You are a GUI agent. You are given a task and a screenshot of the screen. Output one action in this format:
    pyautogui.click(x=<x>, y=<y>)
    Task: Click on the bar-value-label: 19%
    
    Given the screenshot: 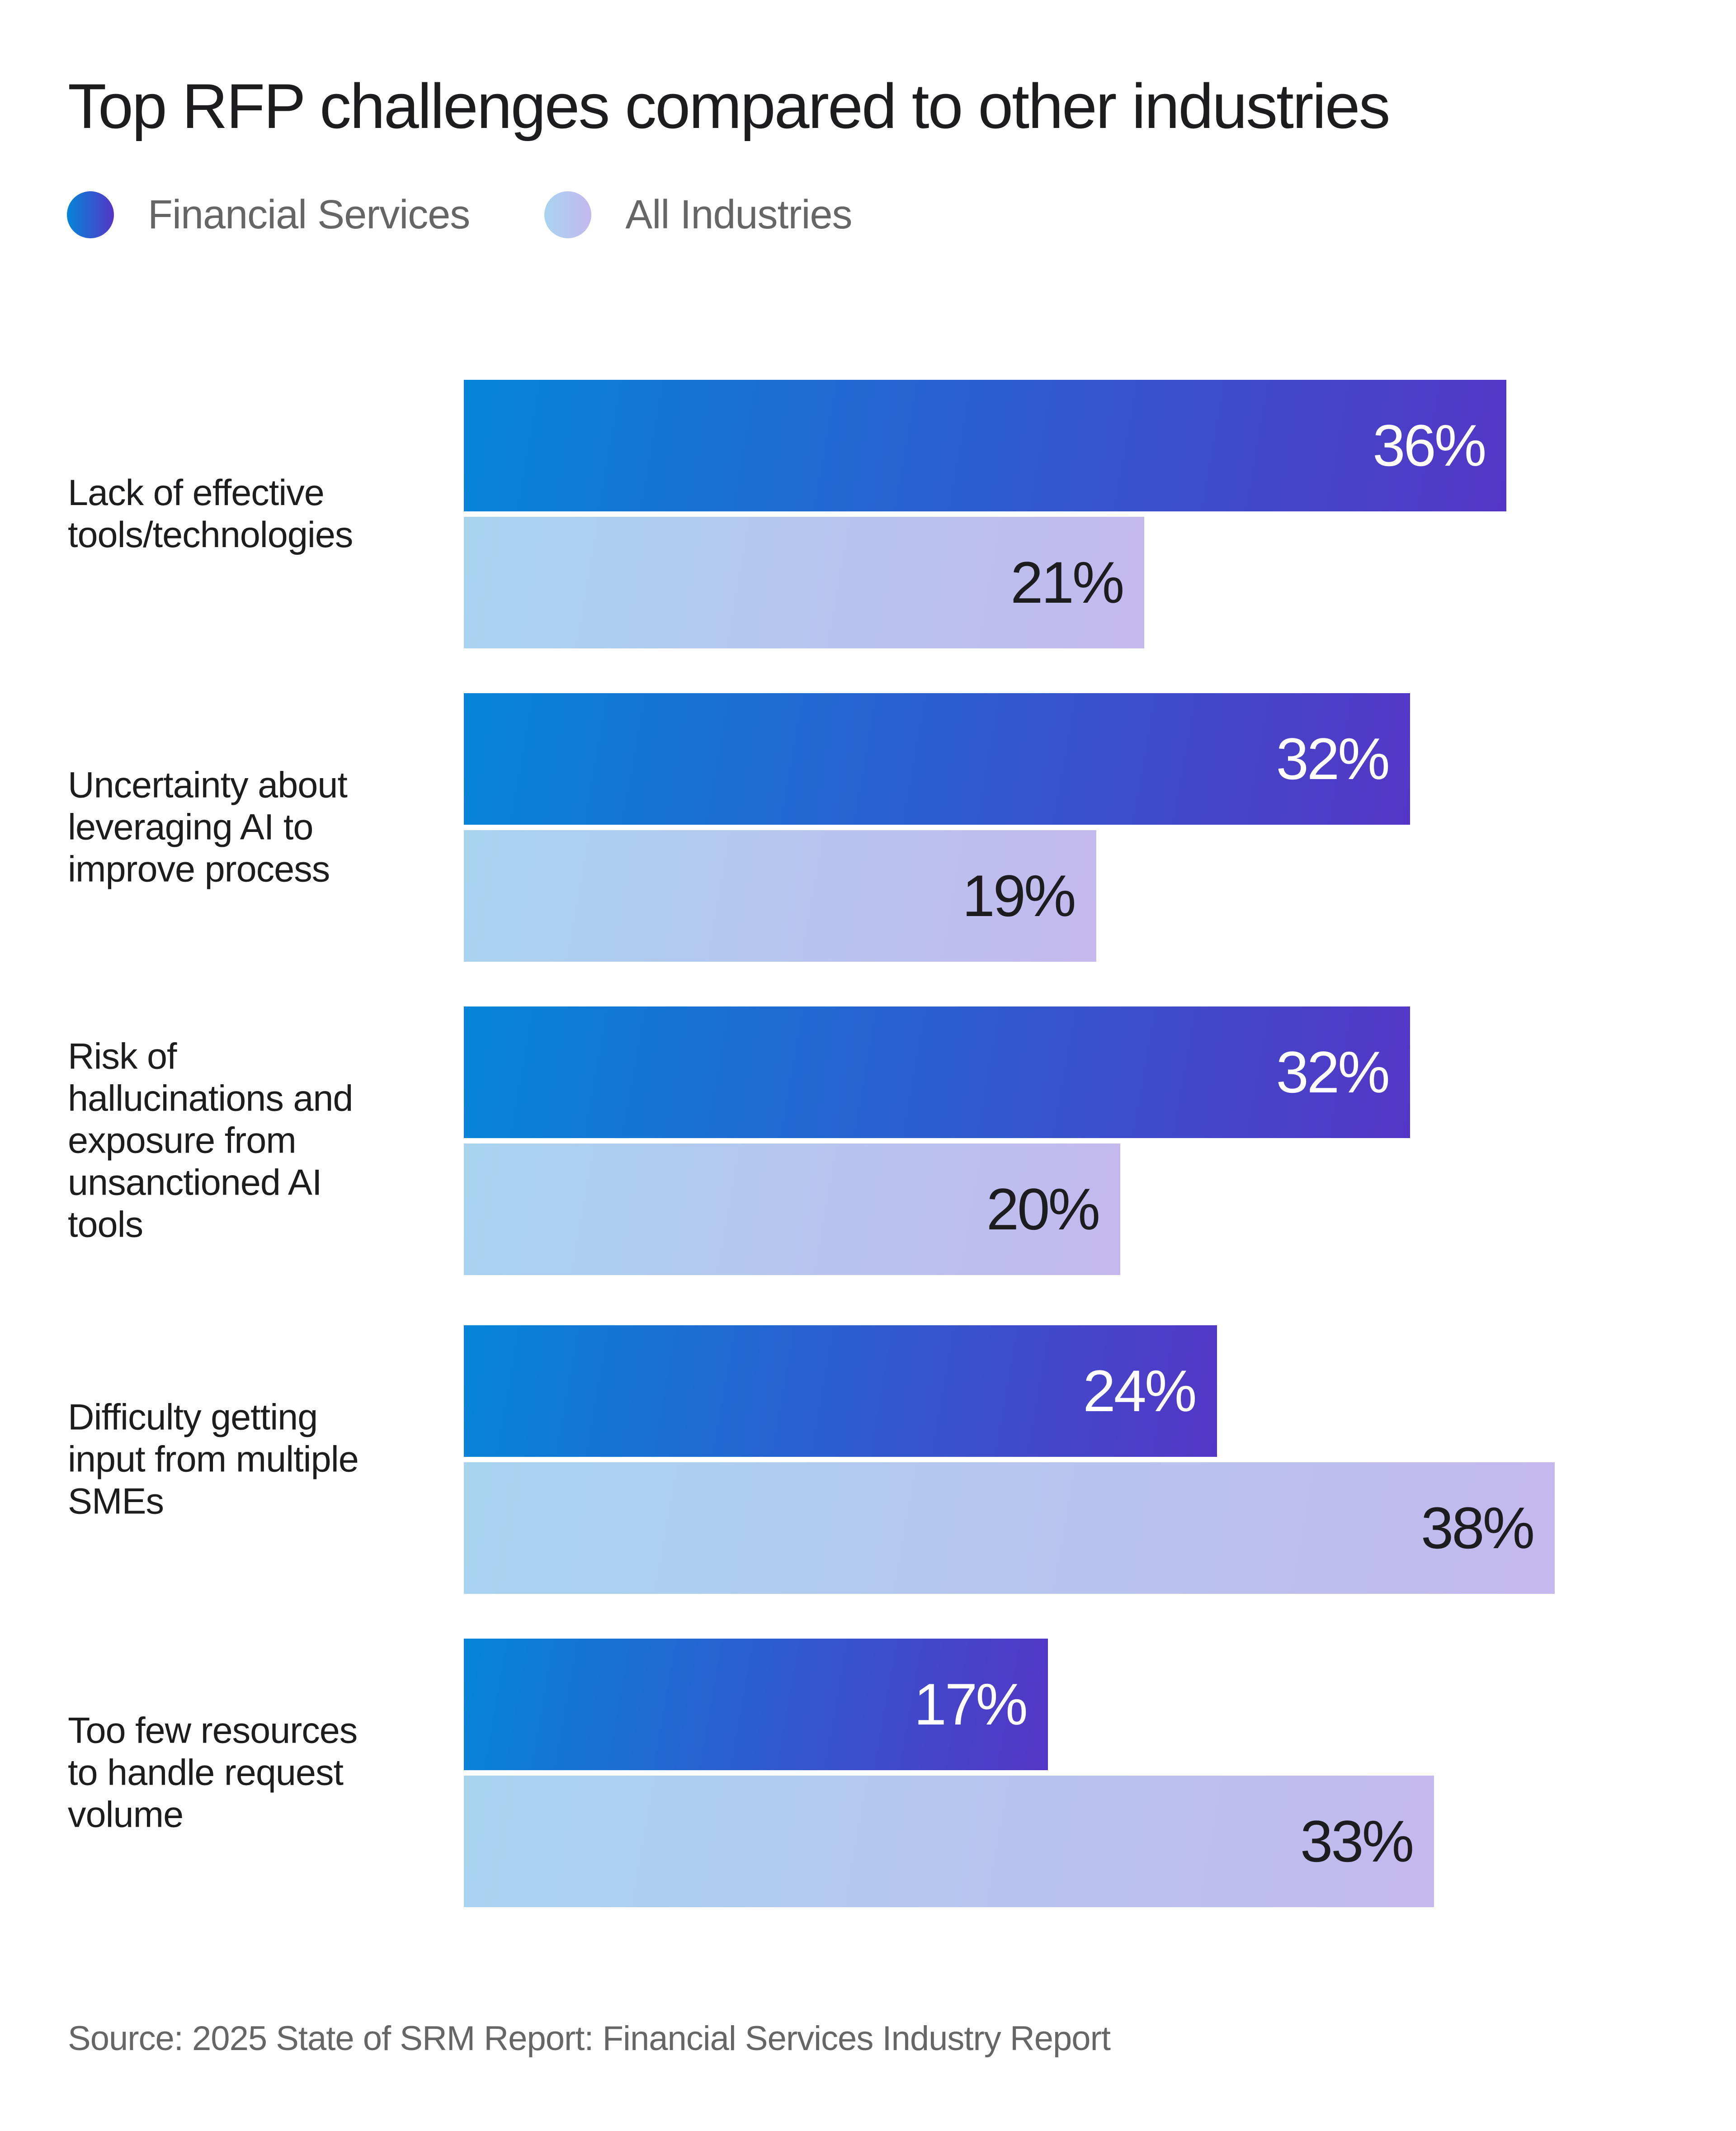 What is the action you would take?
    pyautogui.click(x=1019, y=896)
    